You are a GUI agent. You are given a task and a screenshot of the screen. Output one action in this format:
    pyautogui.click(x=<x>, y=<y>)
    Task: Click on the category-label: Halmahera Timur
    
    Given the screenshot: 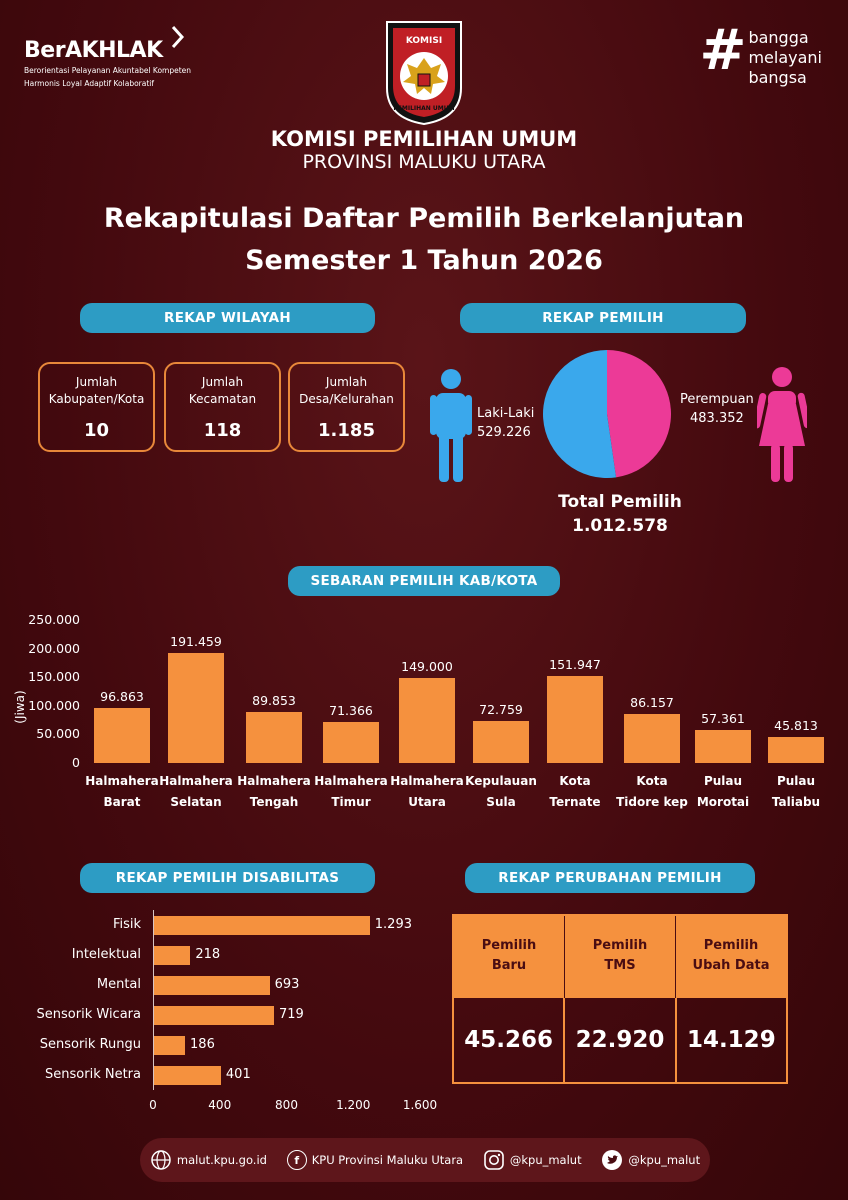 What is the action you would take?
    pyautogui.click(x=351, y=791)
    